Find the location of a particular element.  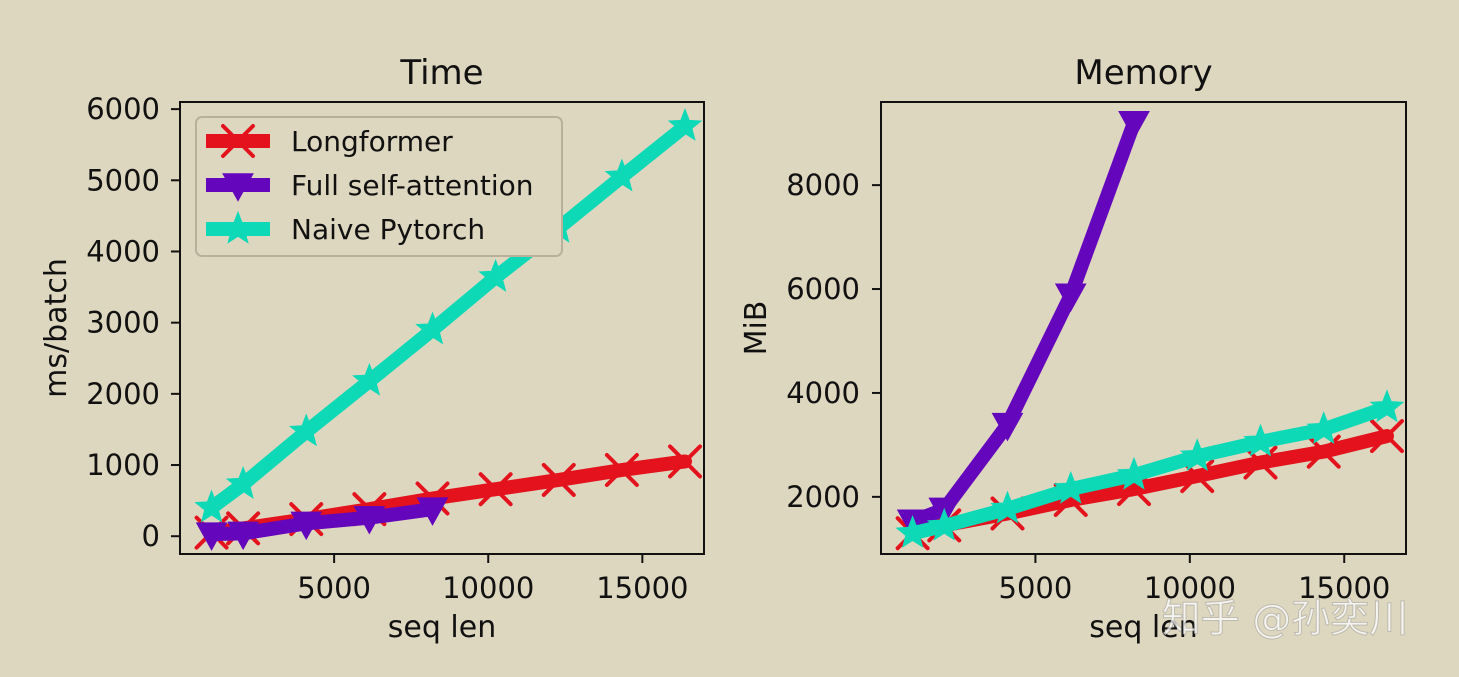

memory-y-tick-label-3: 8000 is located at coordinates (823, 185).